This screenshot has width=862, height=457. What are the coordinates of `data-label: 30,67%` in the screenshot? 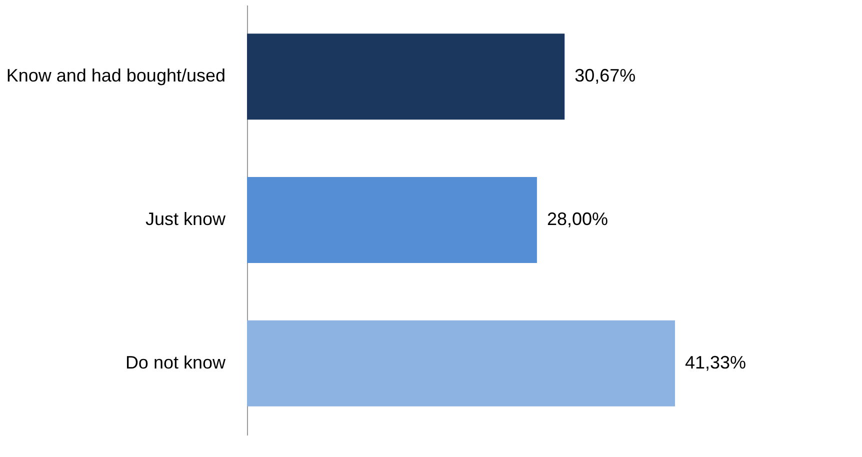 It's located at (605, 76).